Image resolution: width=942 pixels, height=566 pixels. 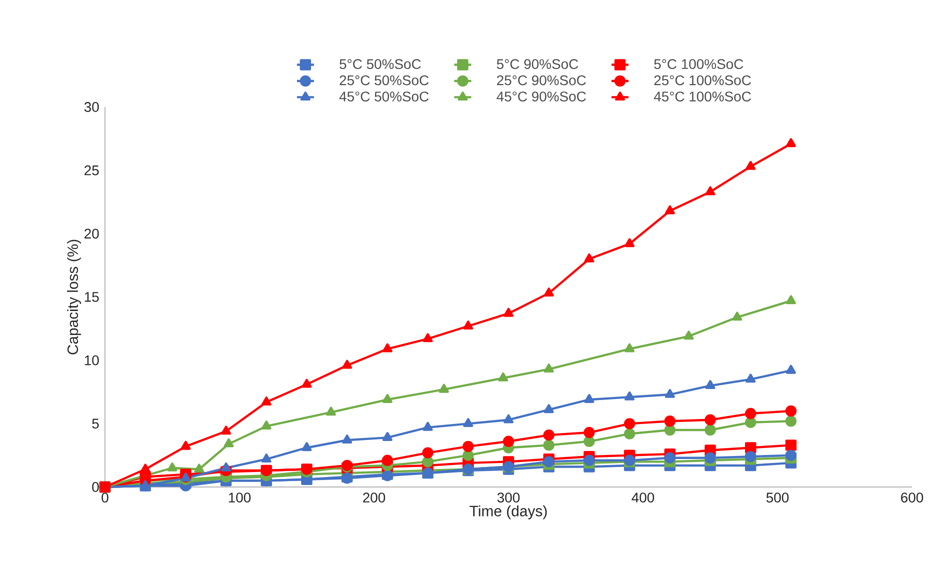 I want to click on legend-label: 5°C 50%SoC, so click(x=380, y=64).